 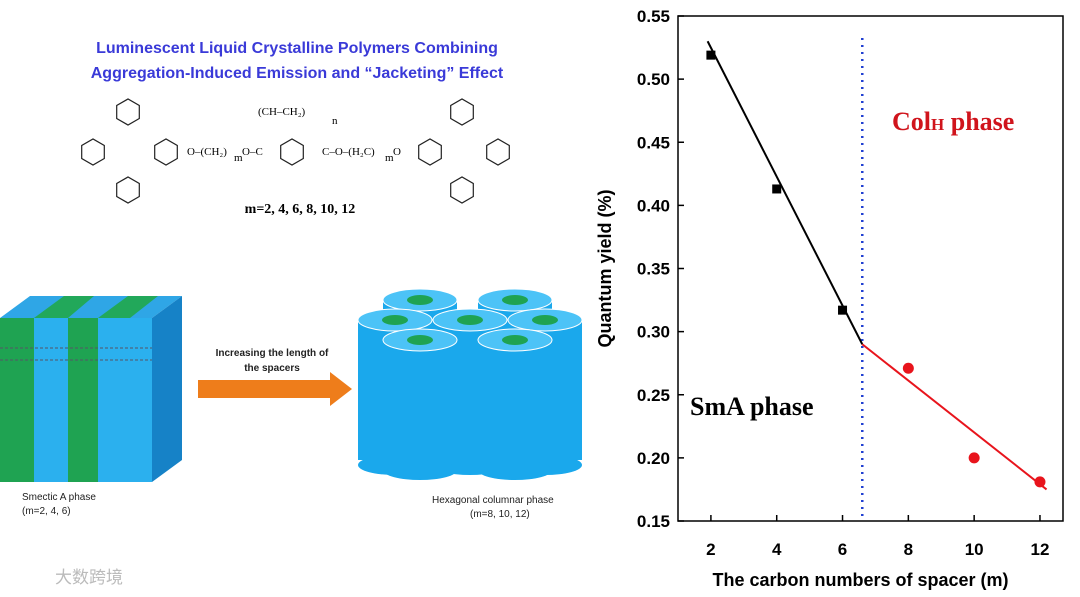 What do you see at coordinates (500, 514) in the screenshot?
I see `caption: (m=8, 10, 12)` at bounding box center [500, 514].